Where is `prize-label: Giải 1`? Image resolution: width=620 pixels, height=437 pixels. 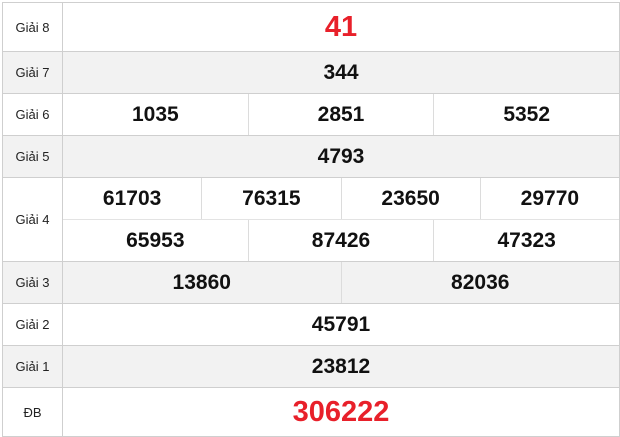
prize-label: Giải 1 is located at coordinates (33, 366).